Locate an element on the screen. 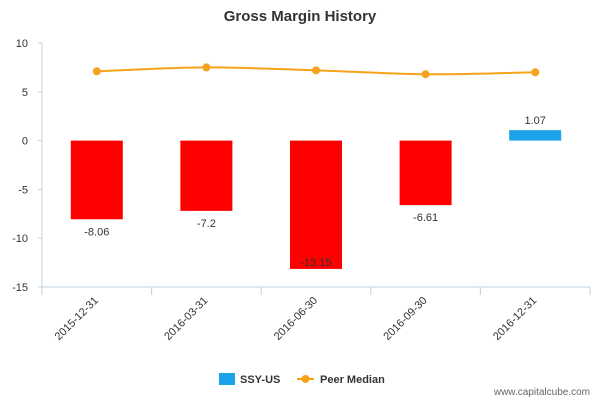 Image resolution: width=600 pixels, height=400 pixels. bar-data-label: -13.15 is located at coordinates (315, 263).